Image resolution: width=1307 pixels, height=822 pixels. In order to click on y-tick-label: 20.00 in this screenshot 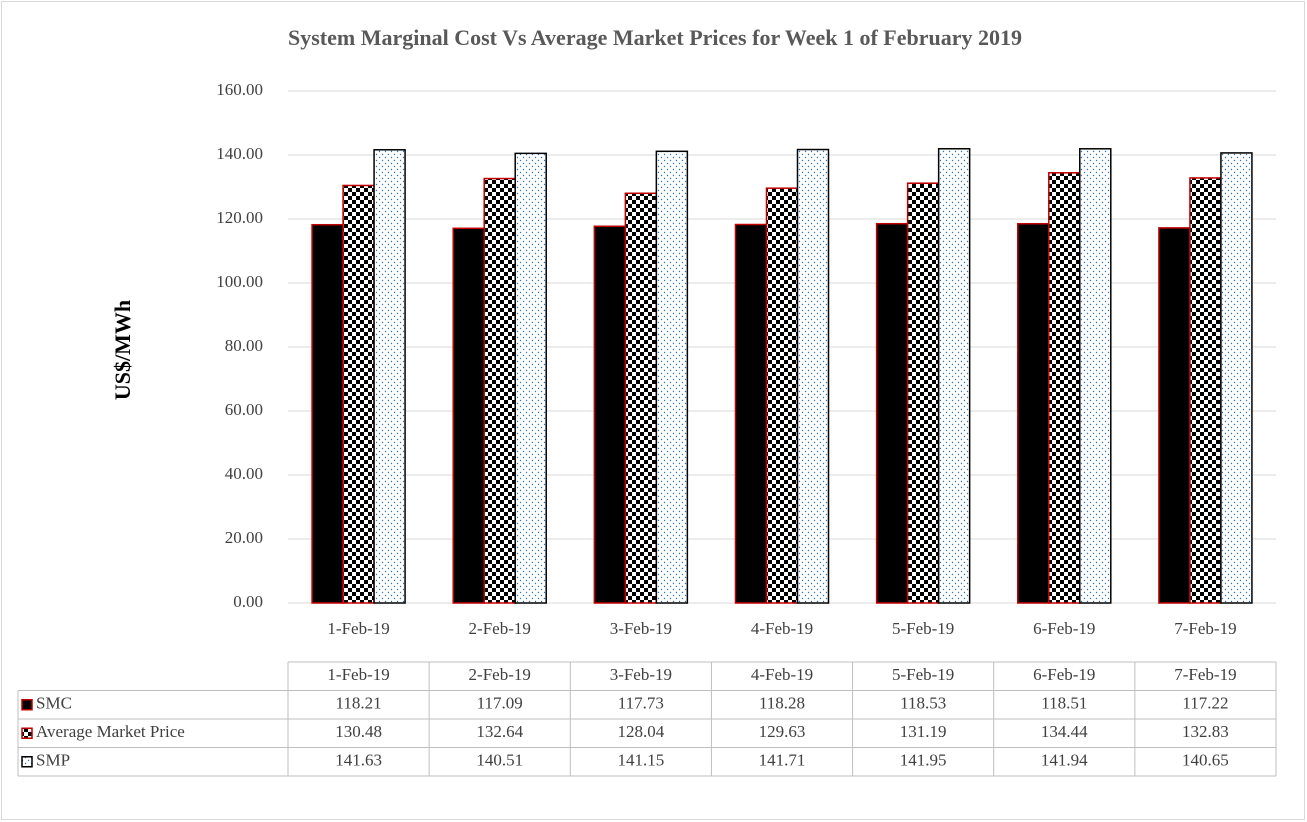, I will do `click(244, 537)`.